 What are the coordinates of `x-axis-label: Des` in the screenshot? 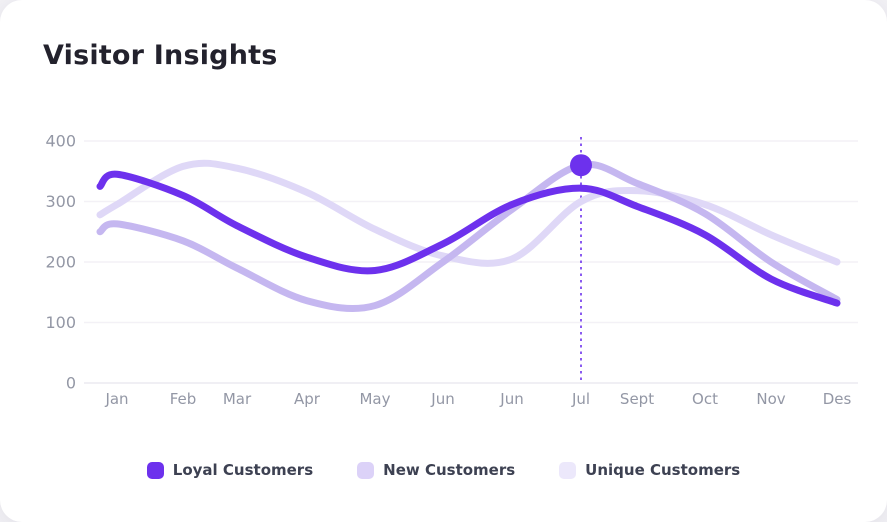 It's located at (837, 399).